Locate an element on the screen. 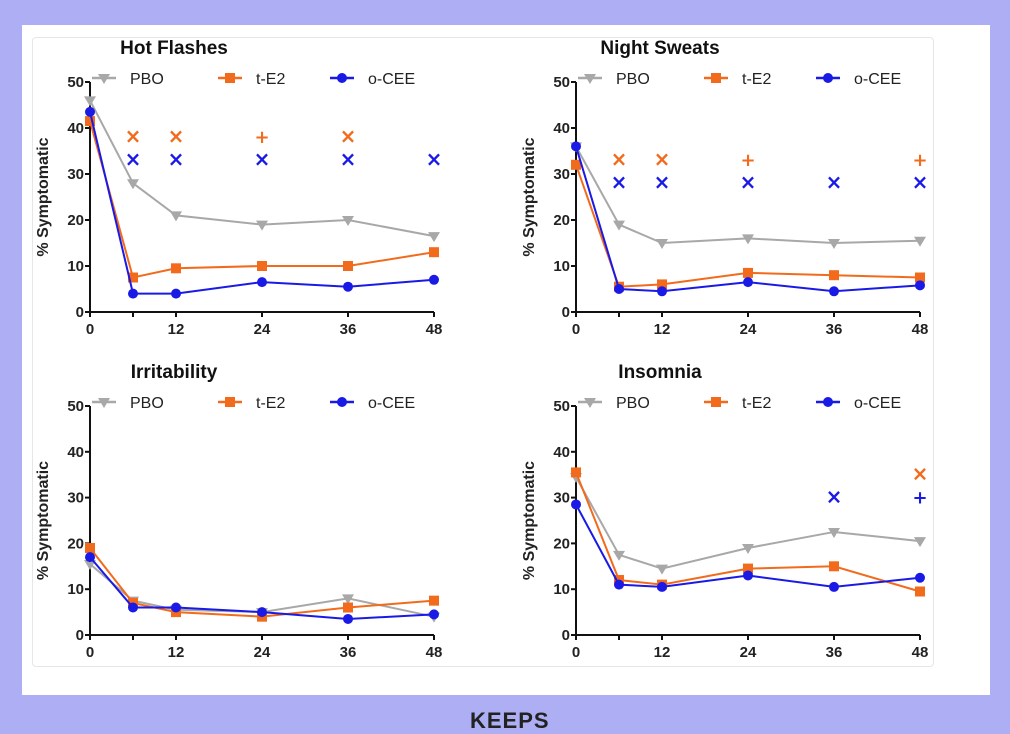 The height and width of the screenshot is (734, 1010). series-o-cee is located at coordinates (748, 545).